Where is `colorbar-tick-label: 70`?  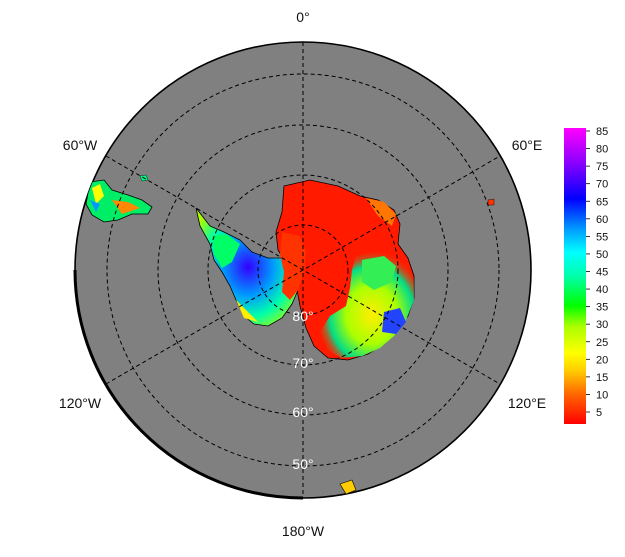
colorbar-tick-label: 70 is located at coordinates (602, 185).